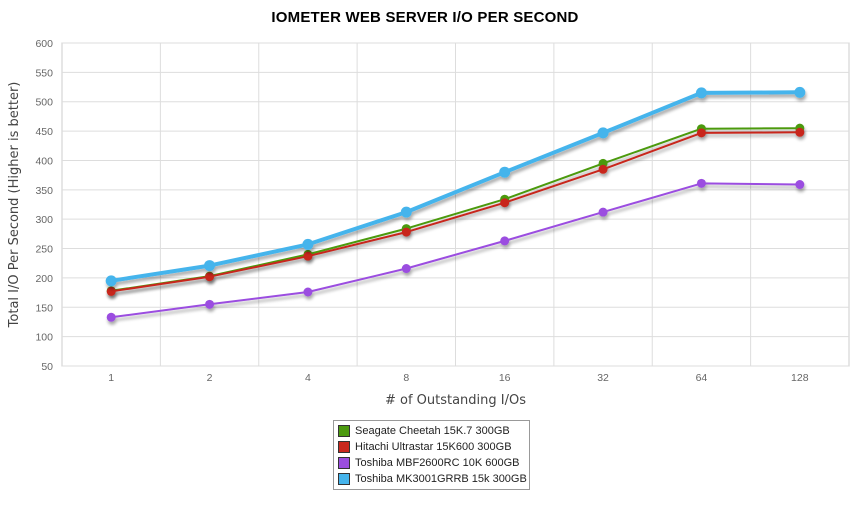 The height and width of the screenshot is (520, 850). Describe the element at coordinates (44, 308) in the screenshot. I see `y-tick-label: 150` at that location.